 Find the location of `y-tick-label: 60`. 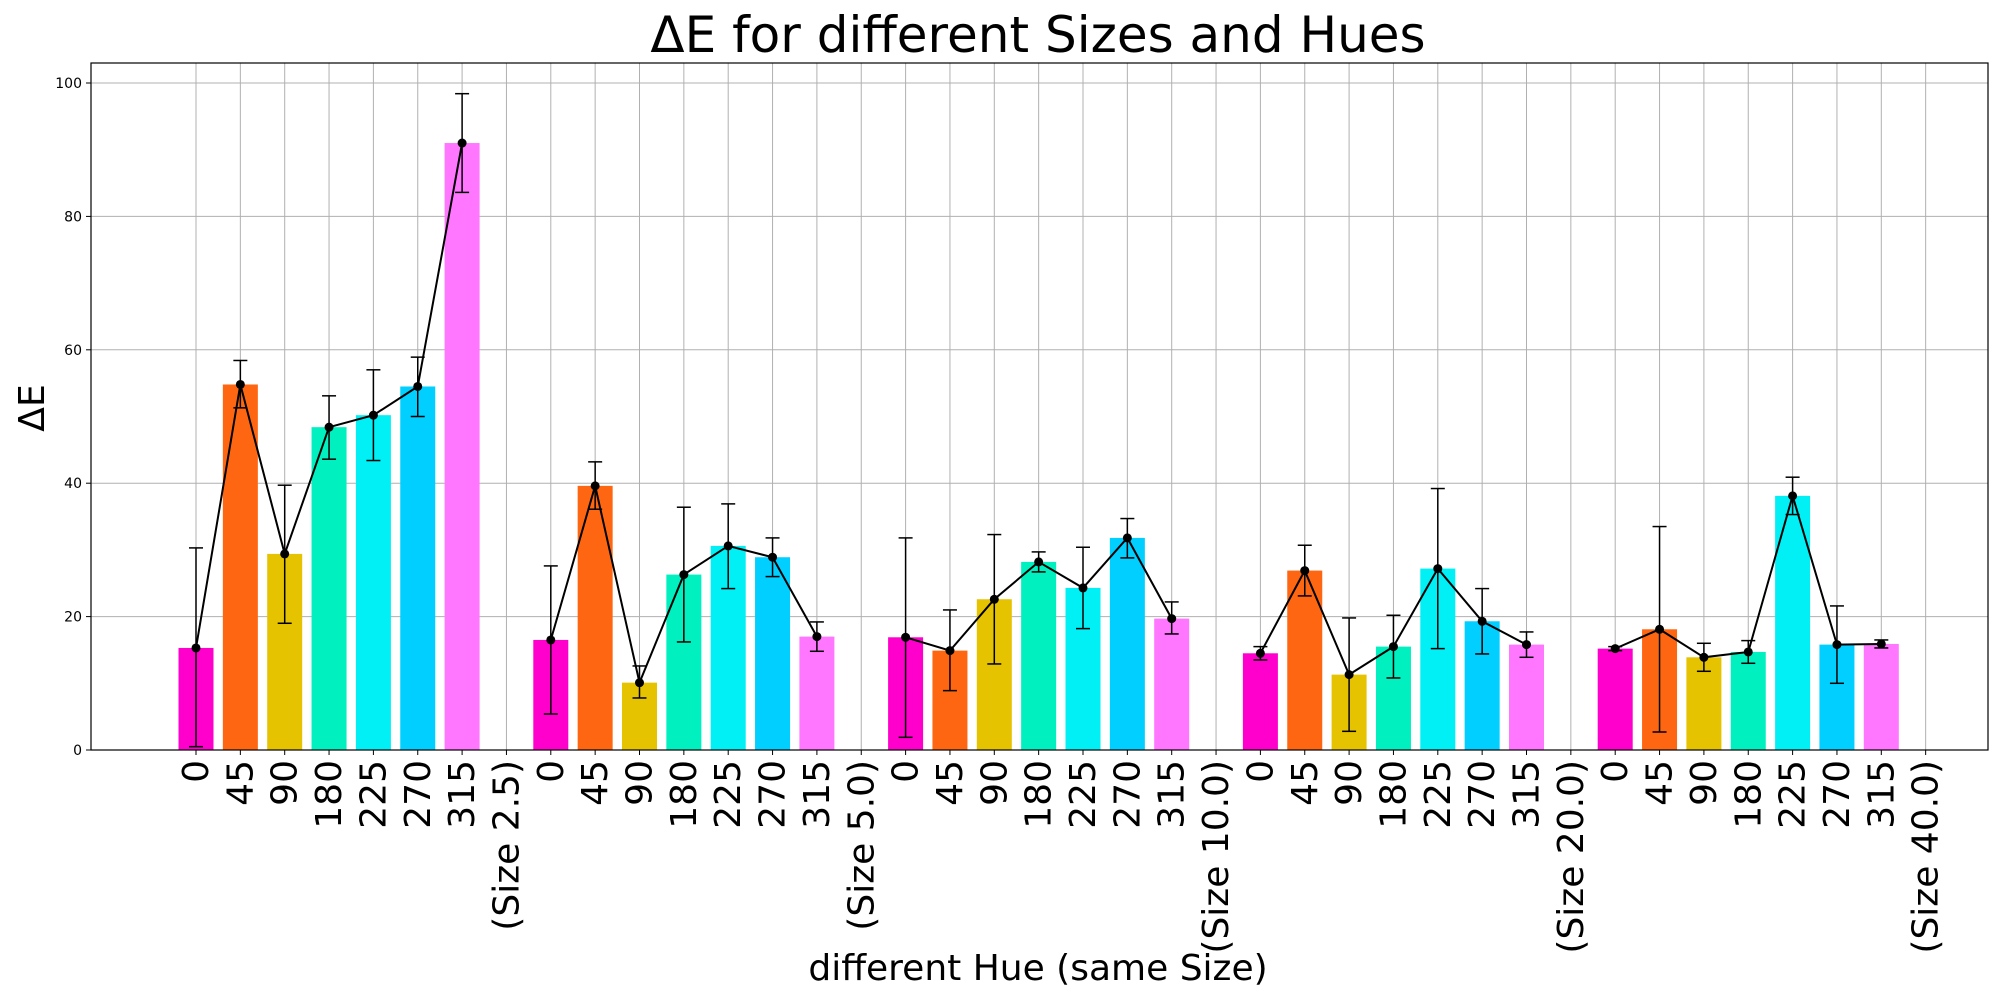

y-tick-label: 60 is located at coordinates (73, 351).